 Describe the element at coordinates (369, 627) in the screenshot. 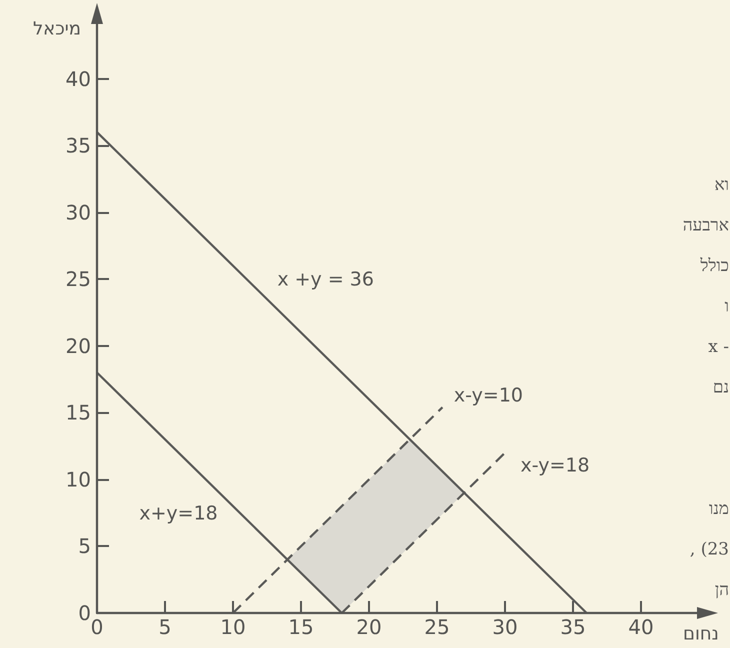

I see `x-tick-label: 20` at that location.